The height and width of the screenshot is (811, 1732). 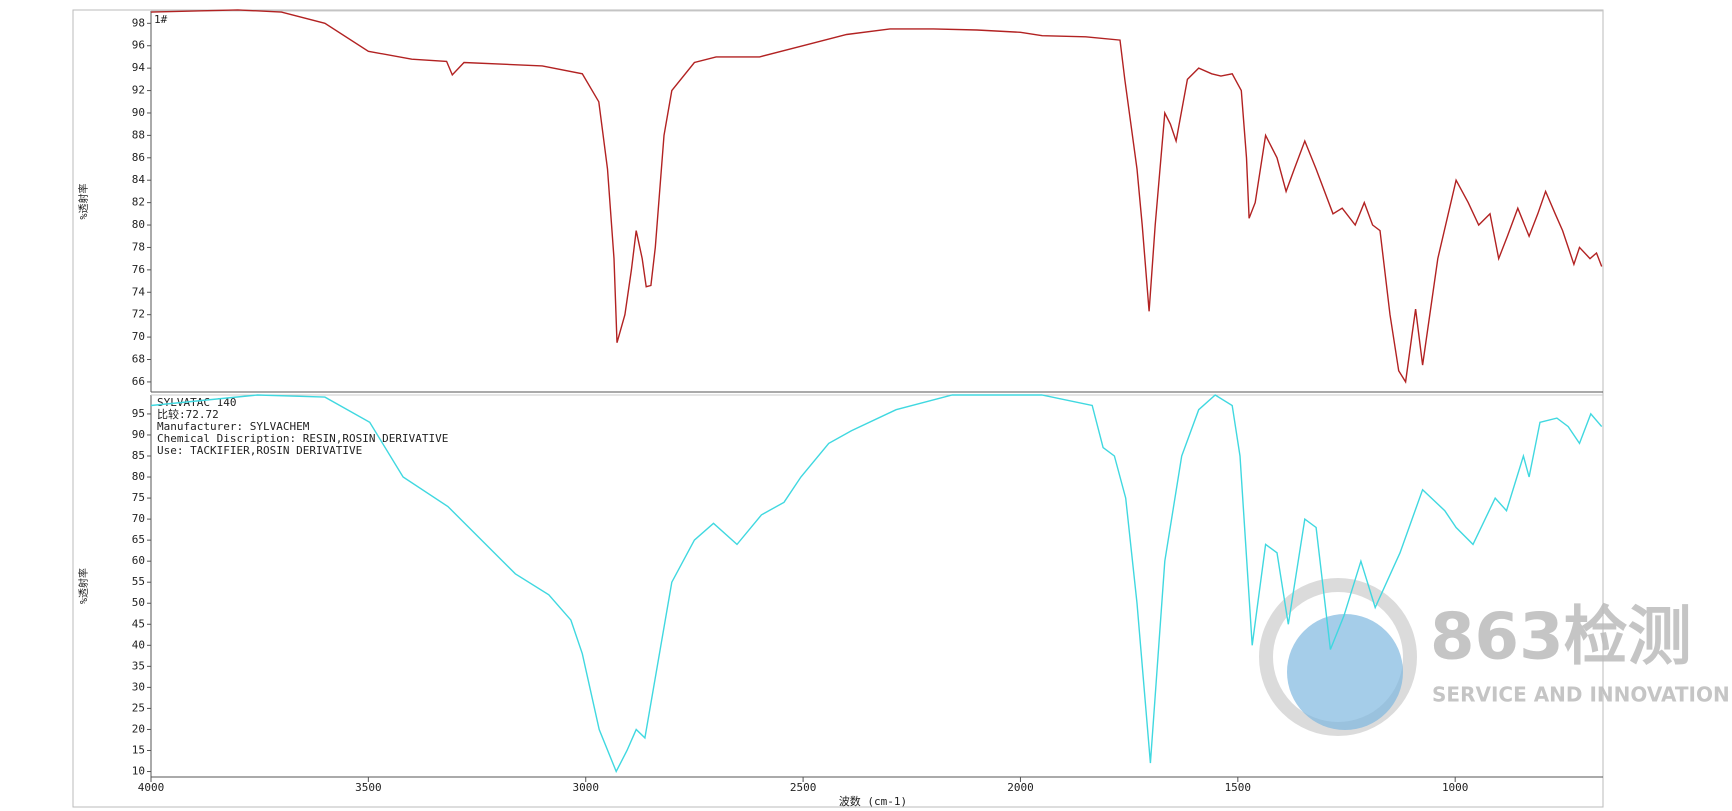 What do you see at coordinates (873, 801) in the screenshot?
I see `x-axis-label: 波数 (cm-1)` at bounding box center [873, 801].